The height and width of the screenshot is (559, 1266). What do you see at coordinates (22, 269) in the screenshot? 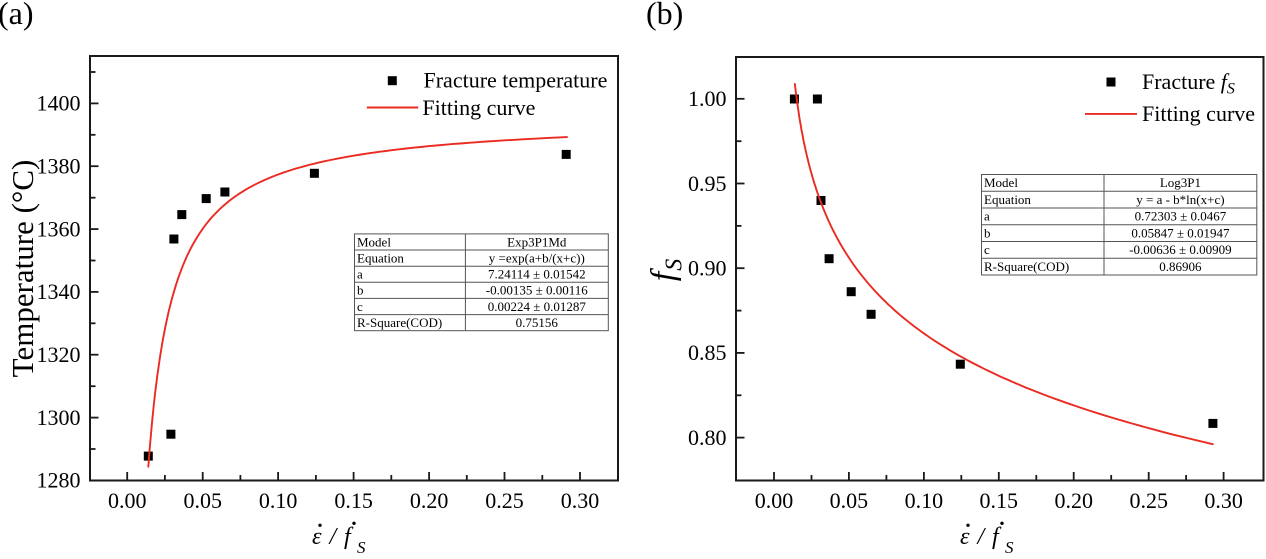
I see `svg-text: Temperature (°C)` at bounding box center [22, 269].